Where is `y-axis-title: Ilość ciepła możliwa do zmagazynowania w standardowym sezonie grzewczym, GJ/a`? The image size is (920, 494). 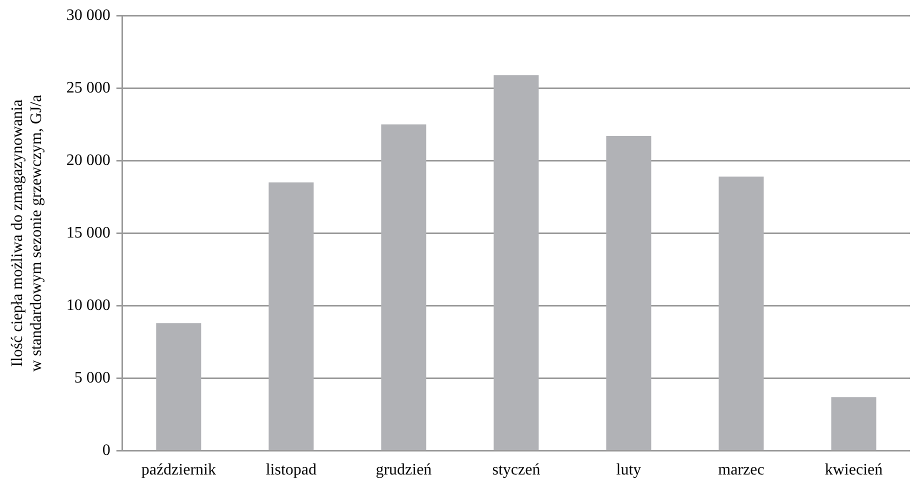
y-axis-title: Ilość ciepła możliwa do zmagazynowania w standardowym sezonie grzewczym, GJ/a is located at coordinates (27, 233).